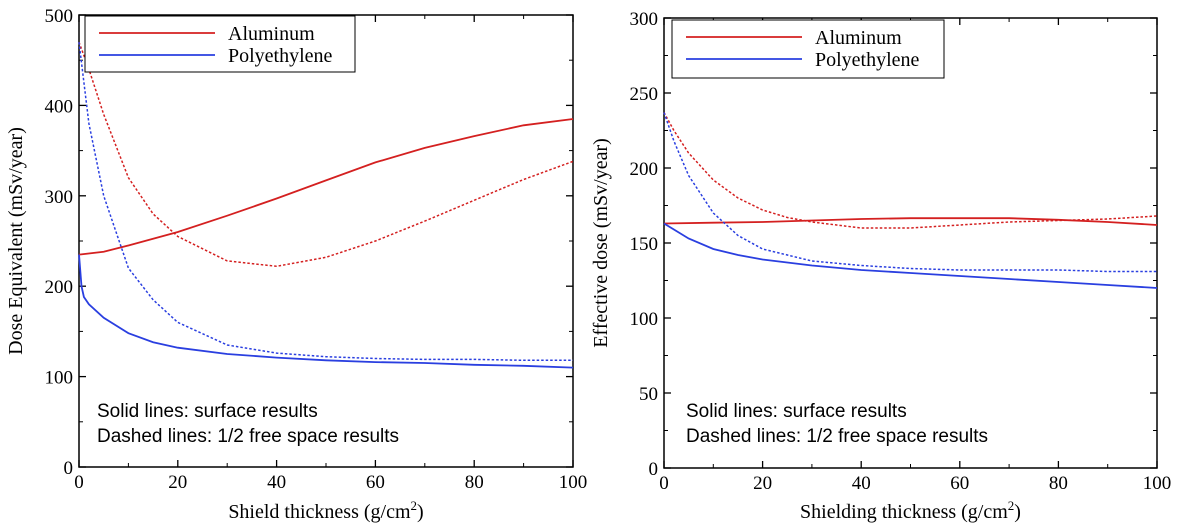 The image size is (1180, 527). I want to click on series-line-polyethylene-dashed, so click(910, 192).